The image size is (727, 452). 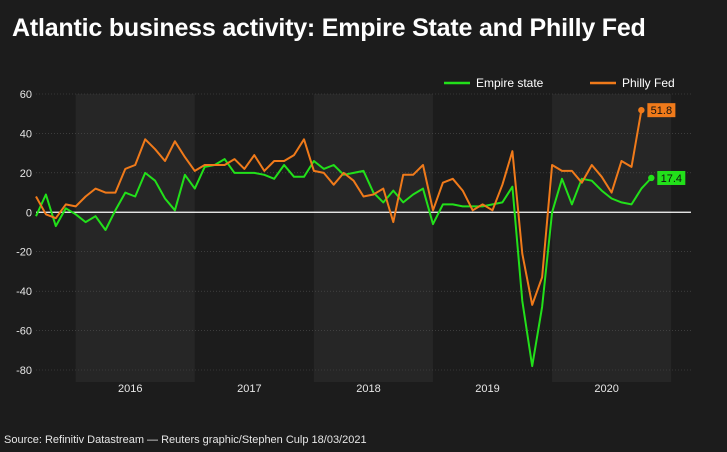 I want to click on series-end-value-0: 17.4, so click(x=671, y=179).